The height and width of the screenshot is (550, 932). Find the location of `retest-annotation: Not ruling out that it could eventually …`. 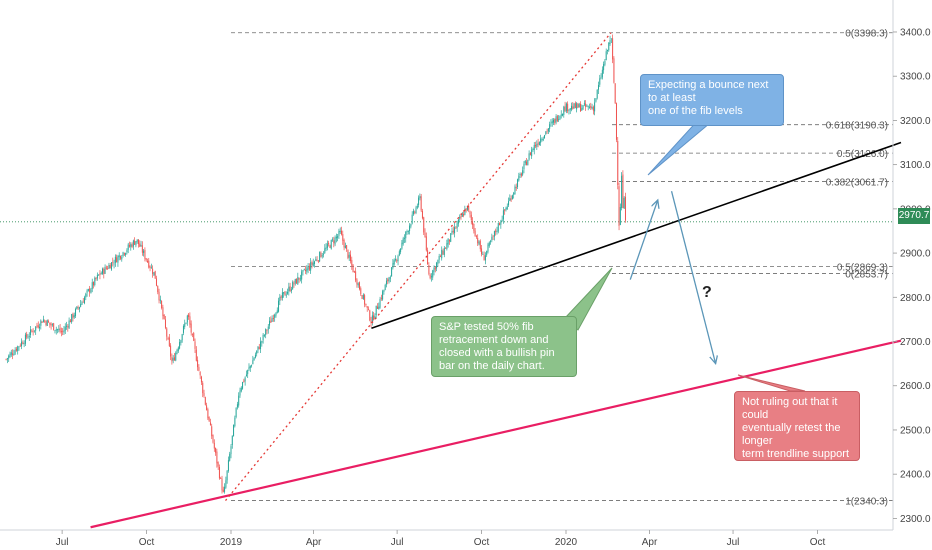

retest-annotation: Not ruling out that it could eventually … is located at coordinates (797, 426).